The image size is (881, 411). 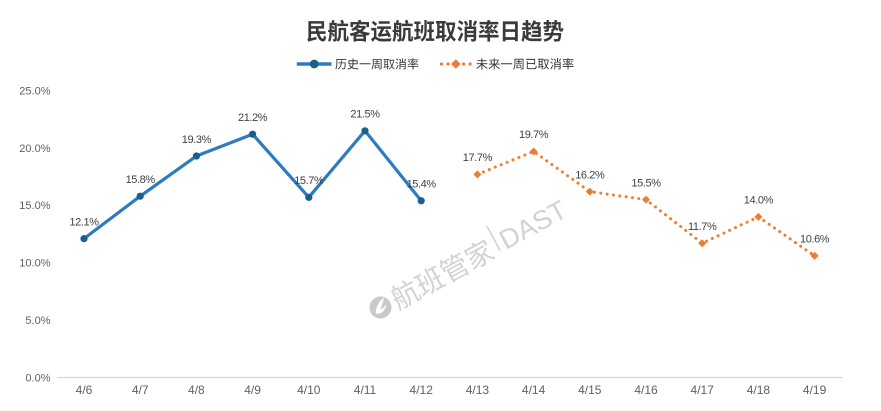 I want to click on svg-text: 4/11, so click(x=365, y=390).